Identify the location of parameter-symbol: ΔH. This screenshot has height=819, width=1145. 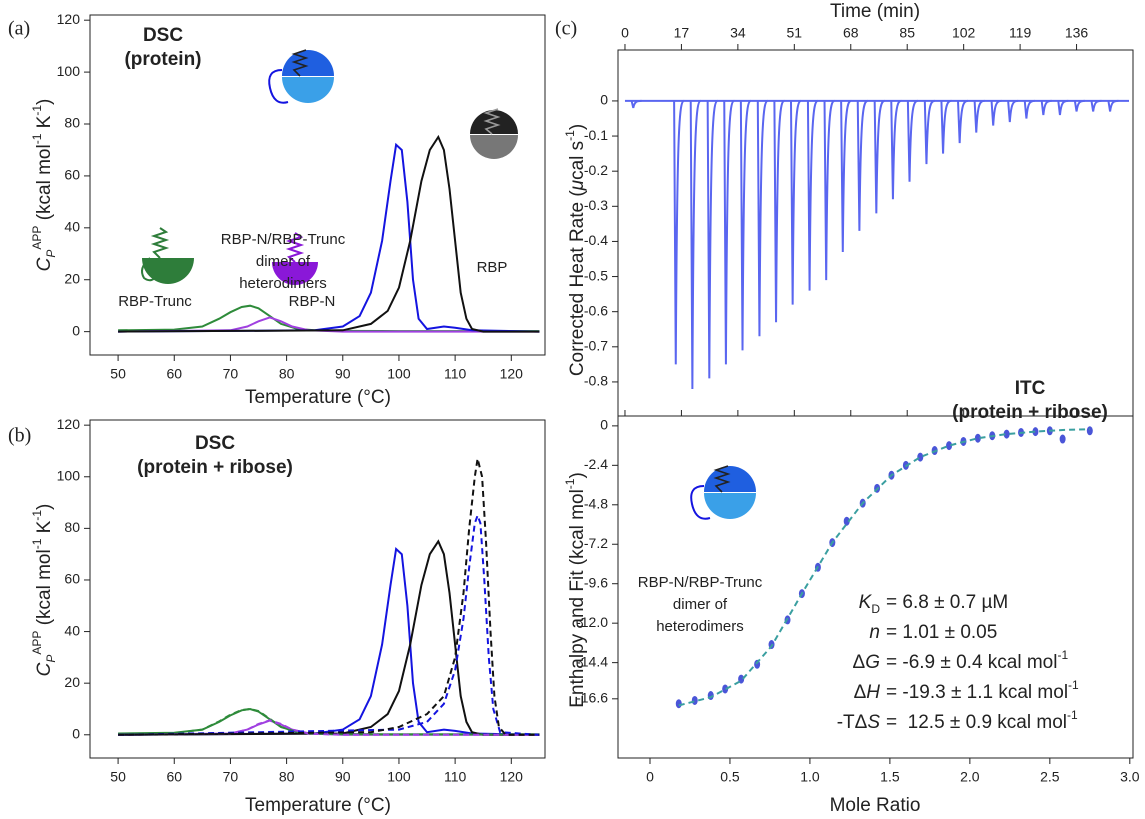
(867, 692).